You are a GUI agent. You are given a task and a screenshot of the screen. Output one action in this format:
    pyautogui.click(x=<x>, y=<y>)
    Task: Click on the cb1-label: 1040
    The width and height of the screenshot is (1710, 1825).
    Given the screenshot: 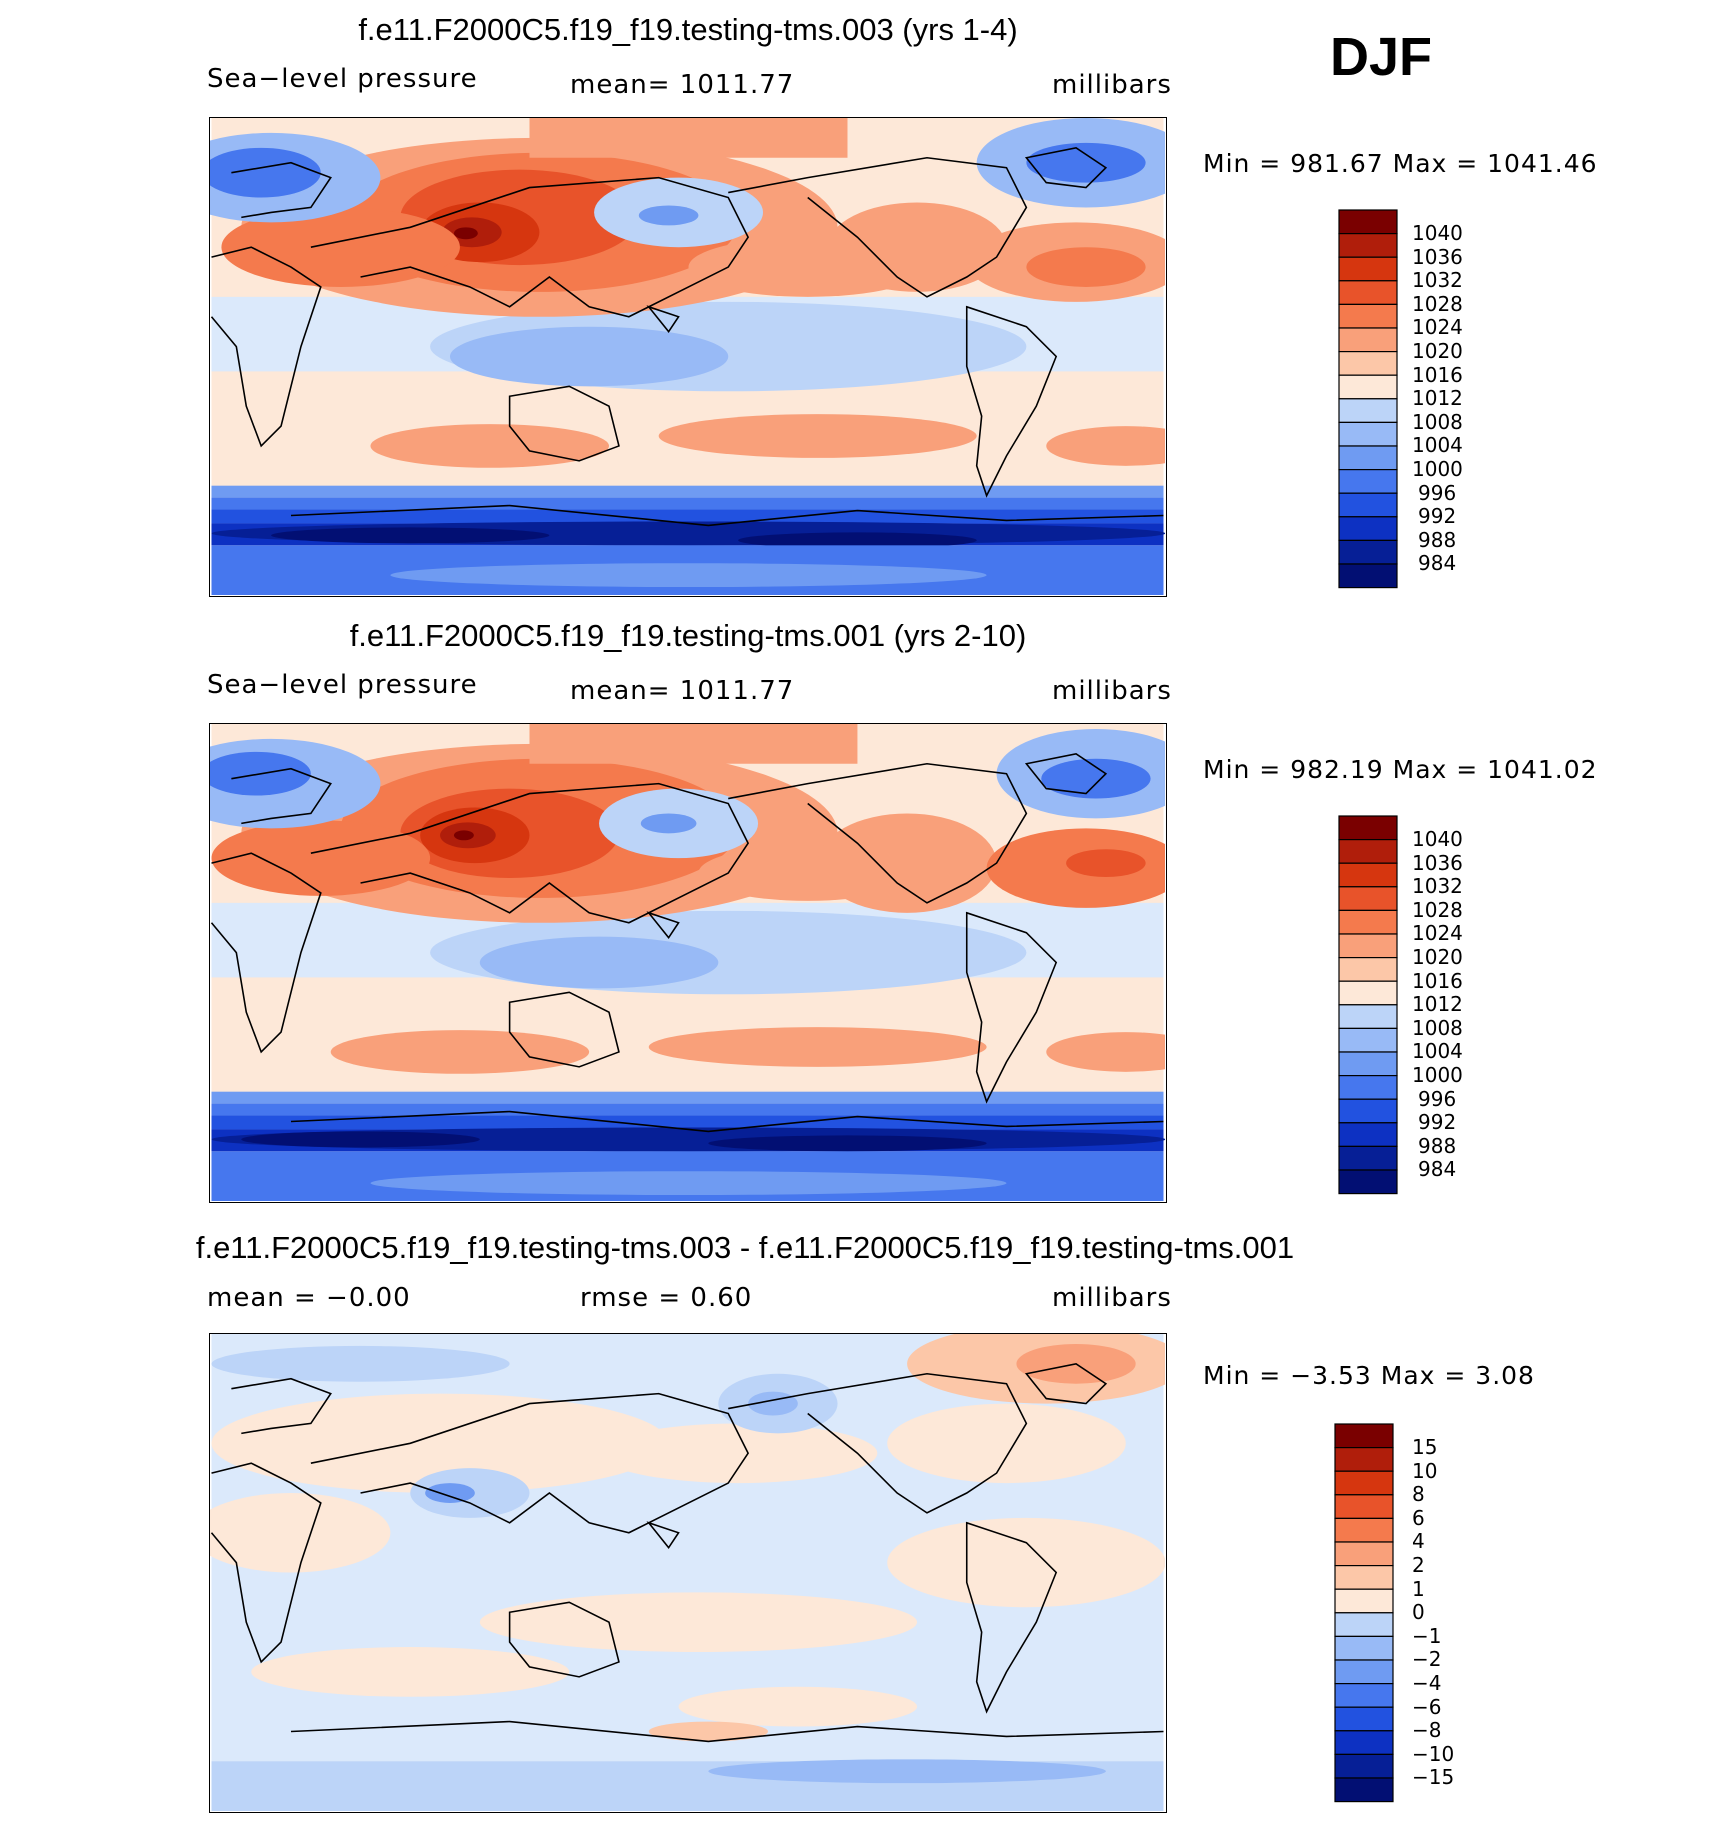 What is the action you would take?
    pyautogui.click(x=1437, y=233)
    